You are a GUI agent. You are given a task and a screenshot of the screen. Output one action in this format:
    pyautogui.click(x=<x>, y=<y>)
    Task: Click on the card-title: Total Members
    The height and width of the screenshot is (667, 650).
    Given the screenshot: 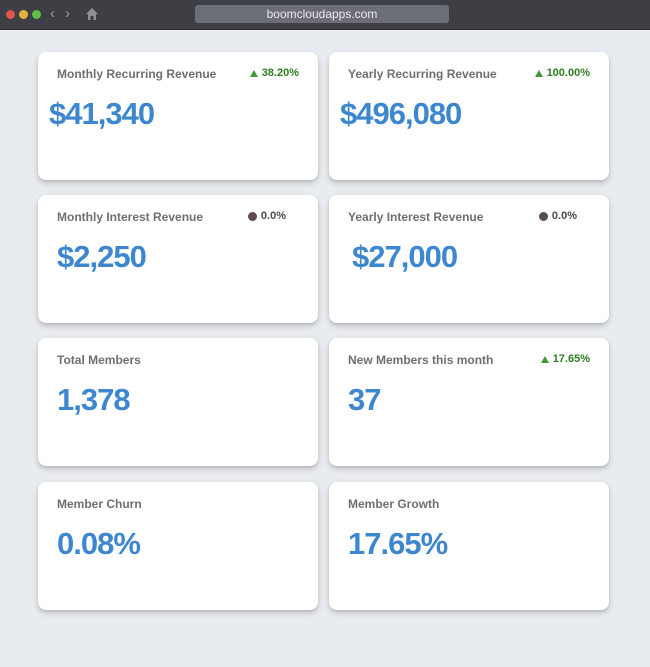 What is the action you would take?
    pyautogui.click(x=99, y=360)
    